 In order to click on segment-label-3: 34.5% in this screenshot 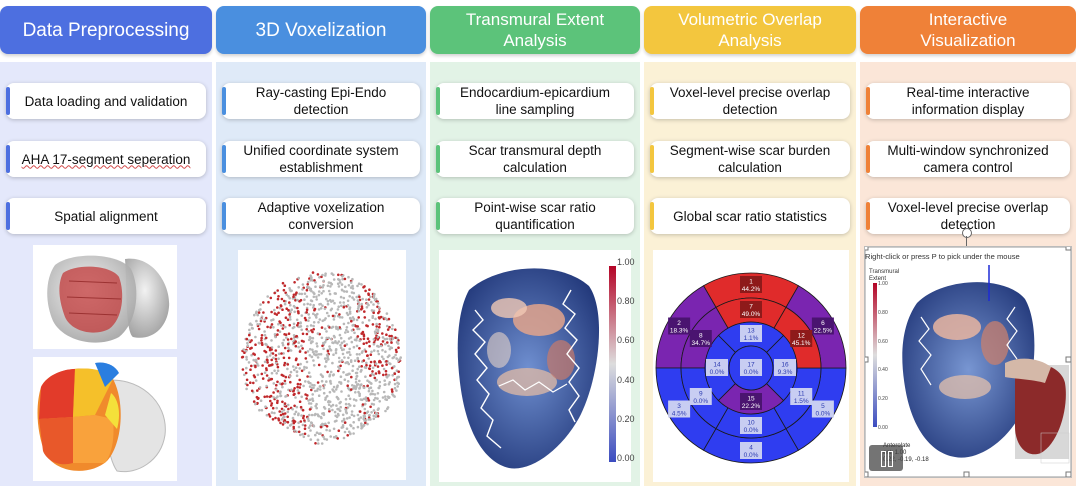, I will do `click(679, 409)`.